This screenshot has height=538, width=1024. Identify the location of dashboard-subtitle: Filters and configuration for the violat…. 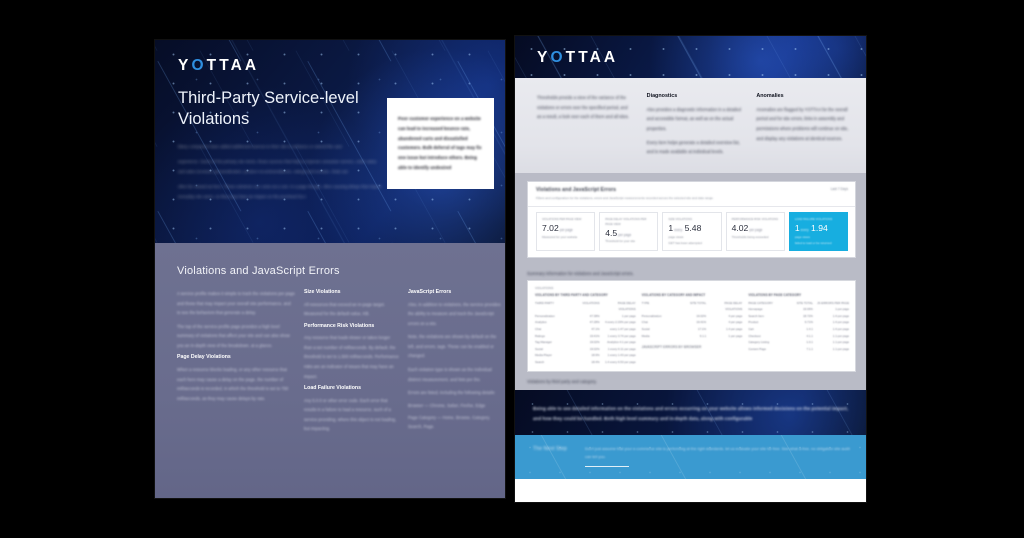
(625, 197).